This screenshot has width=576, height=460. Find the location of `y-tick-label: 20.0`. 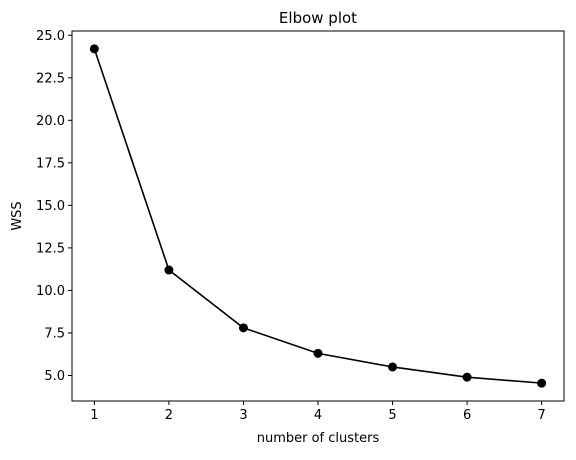

y-tick-label: 20.0 is located at coordinates (50, 121).